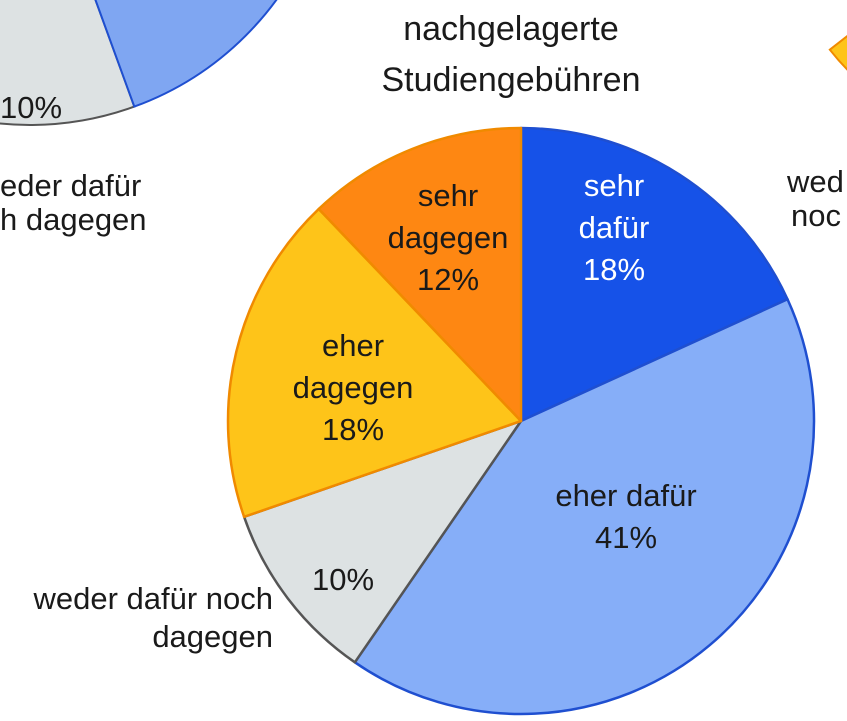 This screenshot has width=847, height=721. What do you see at coordinates (654, 274) in the screenshot?
I see `pie-slice-sehr-daf-r` at bounding box center [654, 274].